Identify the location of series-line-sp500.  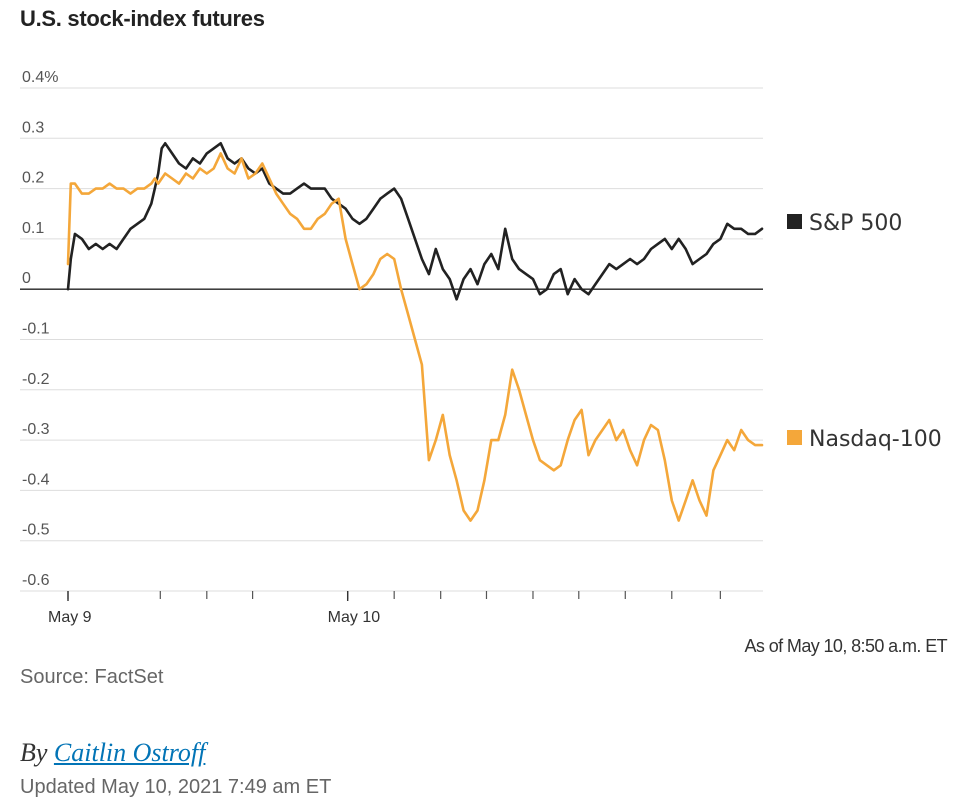
(415, 221).